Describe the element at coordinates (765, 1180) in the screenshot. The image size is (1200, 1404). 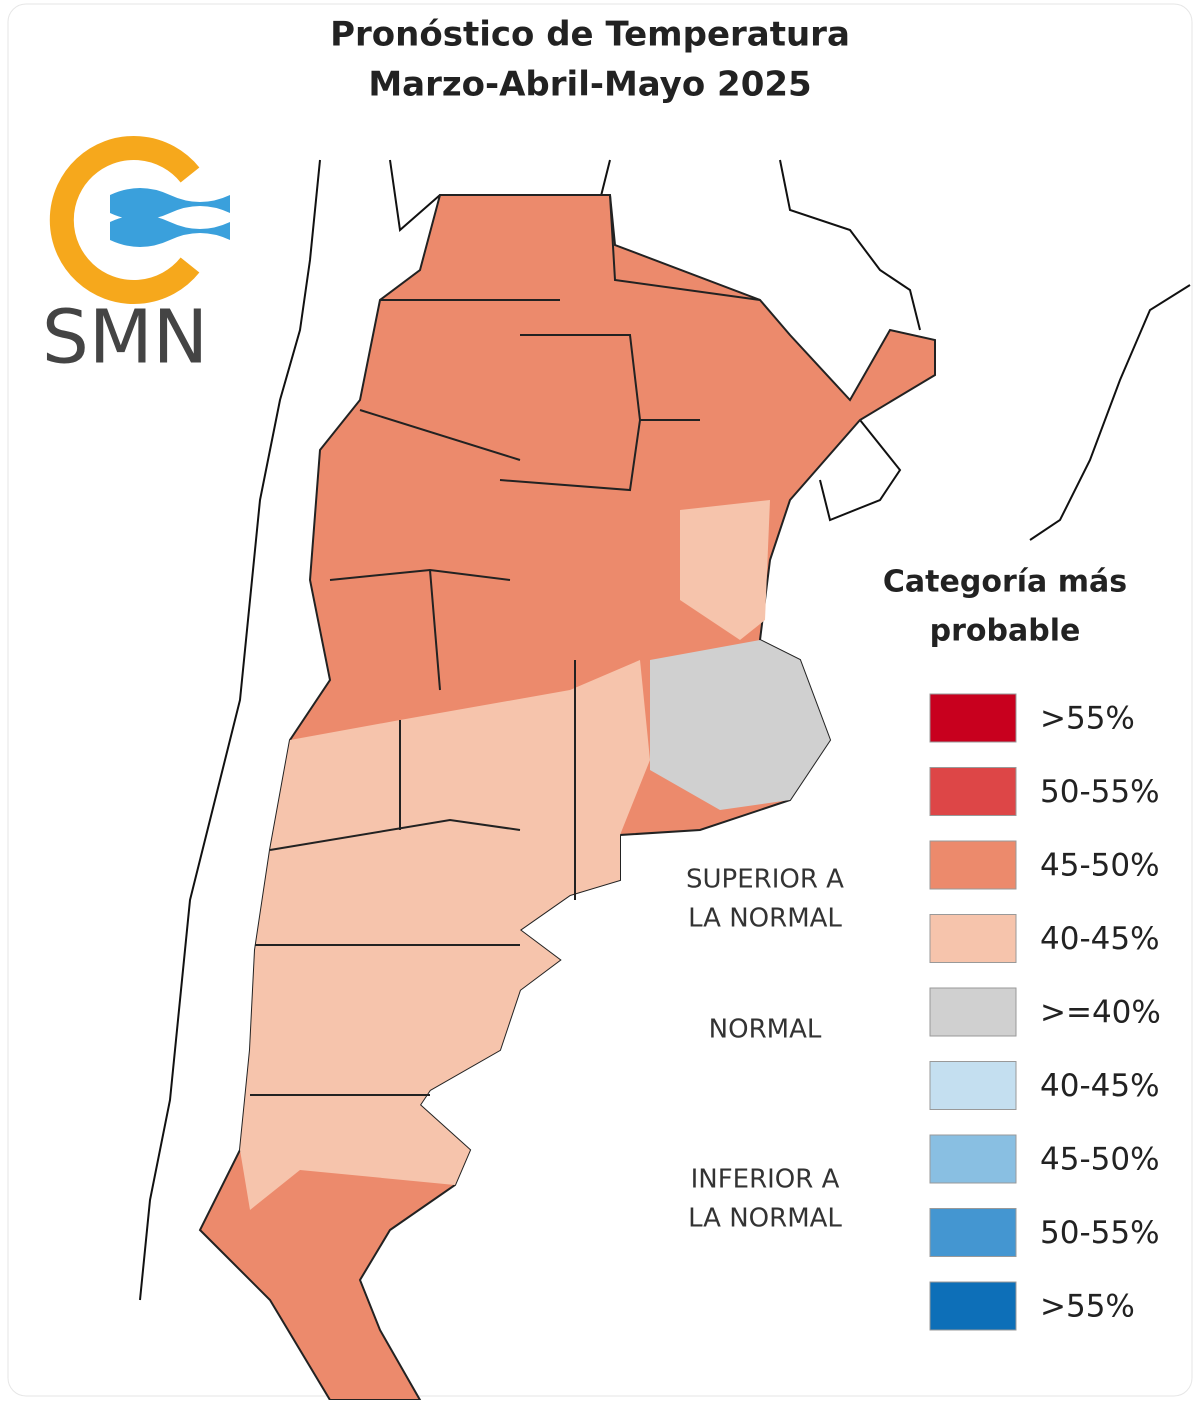
I see `category-label: INFERIOR A` at that location.